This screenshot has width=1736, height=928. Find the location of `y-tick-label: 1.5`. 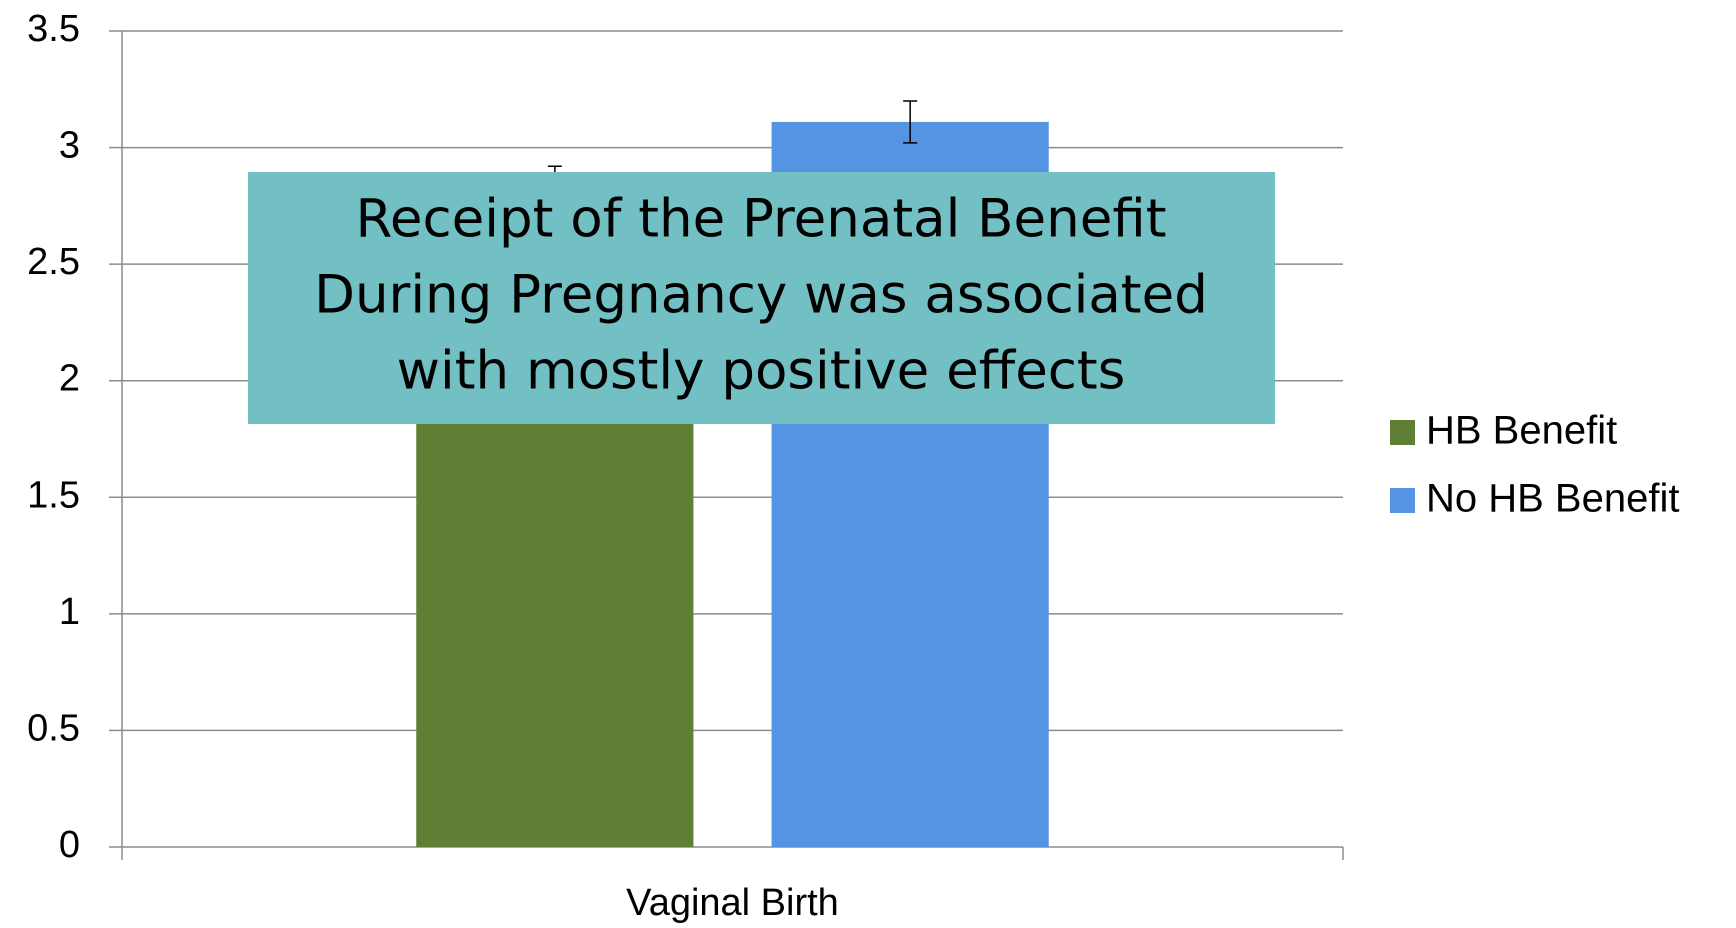

y-tick-label: 1.5 is located at coordinates (53, 495).